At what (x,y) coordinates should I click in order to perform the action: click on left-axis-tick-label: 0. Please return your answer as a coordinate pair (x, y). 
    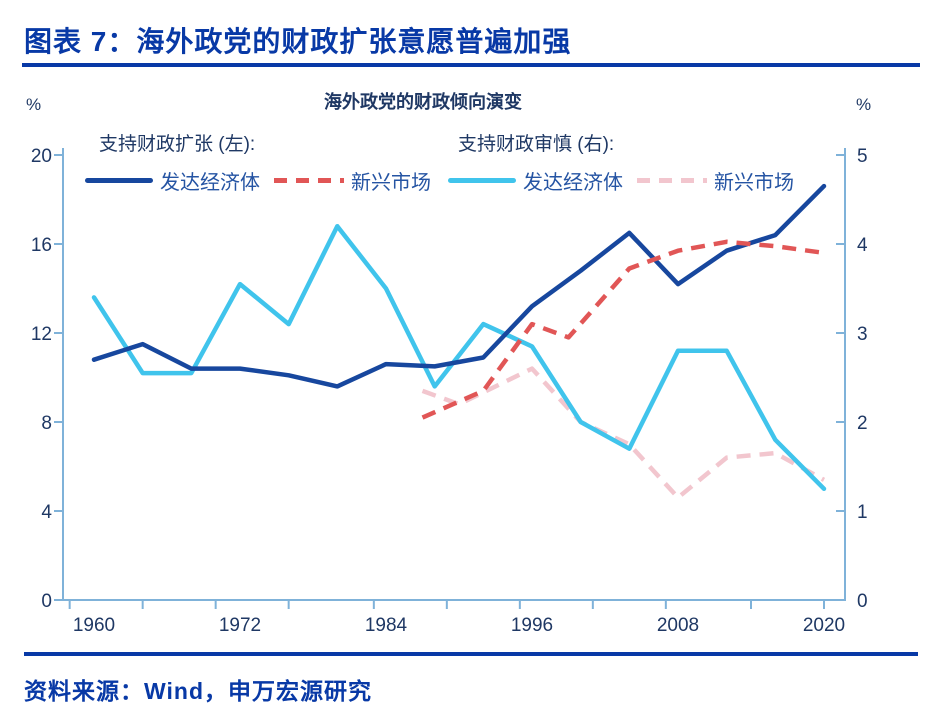
    Looking at the image, I should click on (46, 601).